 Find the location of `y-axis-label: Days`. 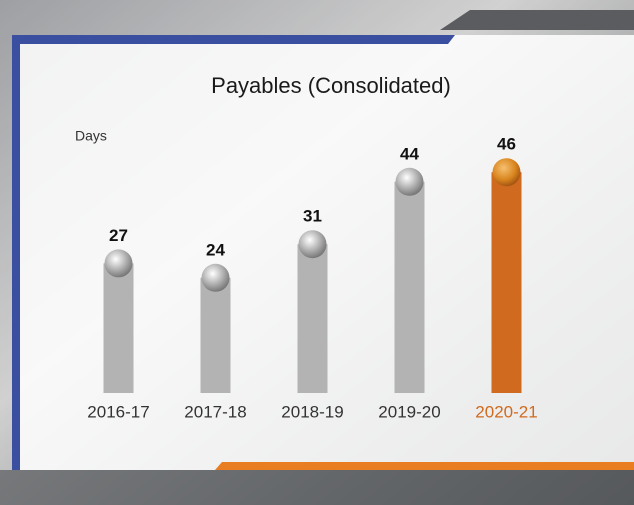

y-axis-label: Days is located at coordinates (91, 136).